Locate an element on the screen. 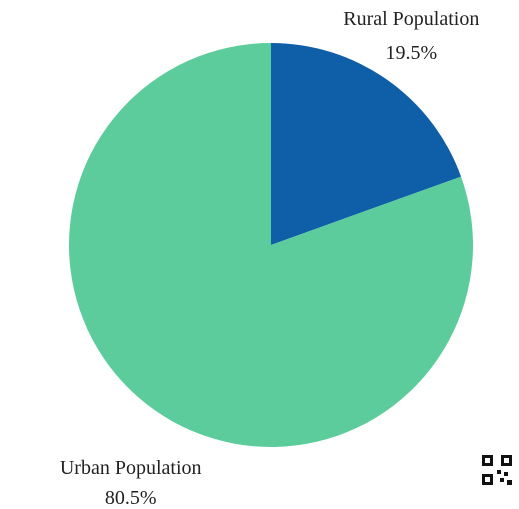 This screenshot has width=519, height=509. qr-icon is located at coordinates (497, 470).